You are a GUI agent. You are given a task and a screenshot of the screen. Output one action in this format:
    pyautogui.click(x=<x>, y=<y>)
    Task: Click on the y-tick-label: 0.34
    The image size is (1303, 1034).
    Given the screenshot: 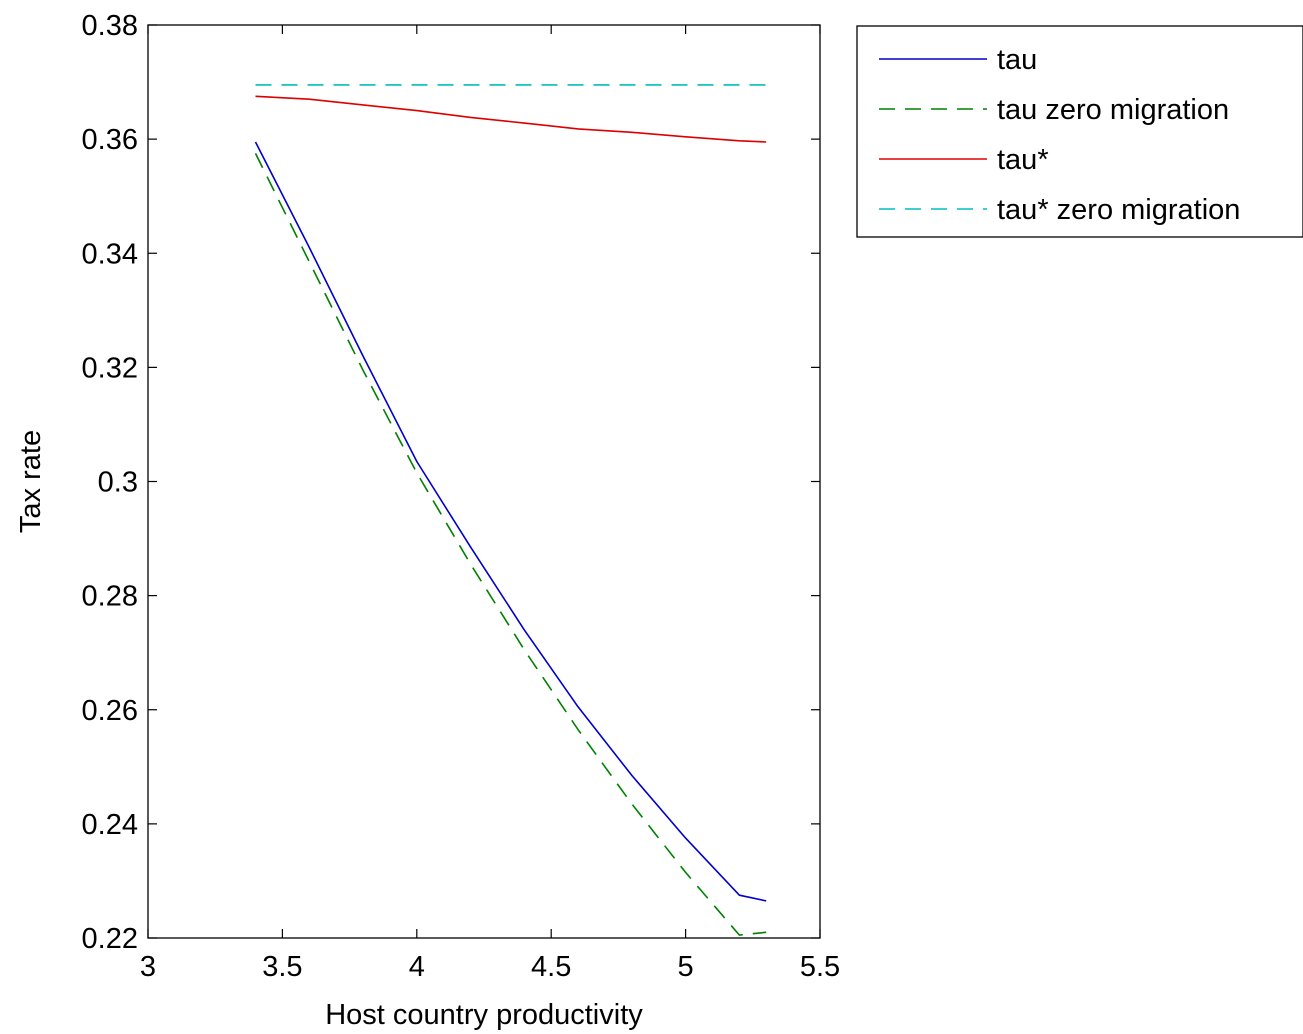 What is the action you would take?
    pyautogui.click(x=110, y=254)
    